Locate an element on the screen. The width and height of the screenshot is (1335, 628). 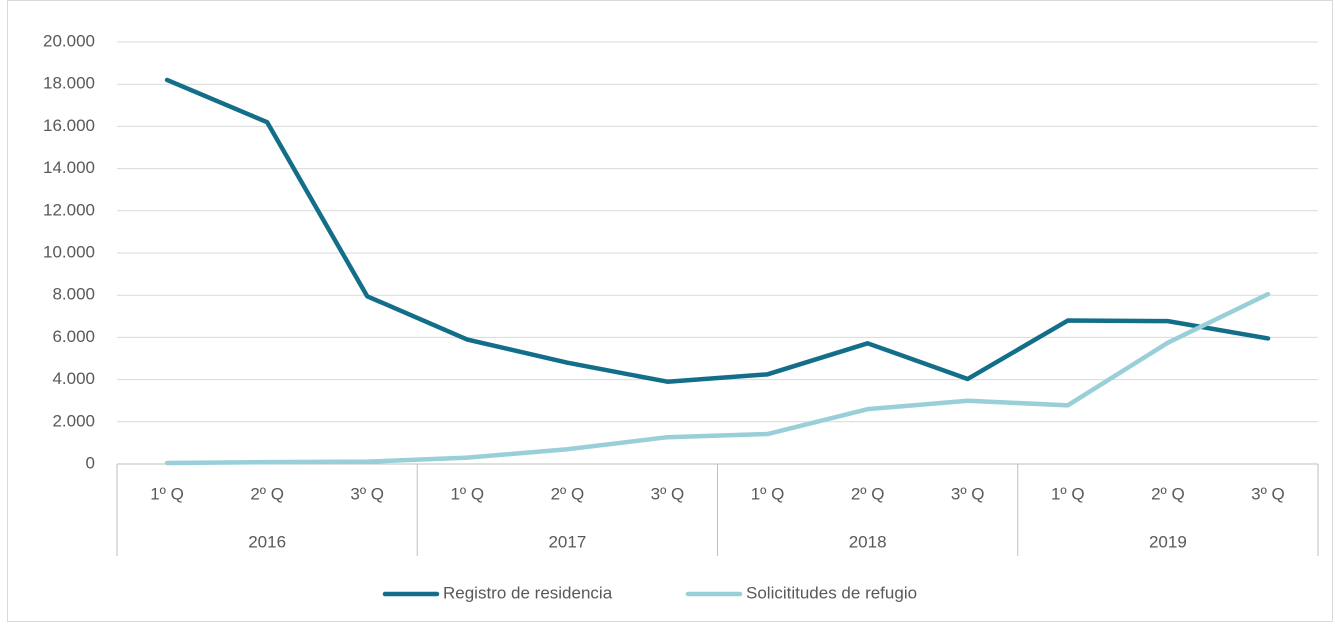
y-tick-label: 14.000 is located at coordinates (69, 167).